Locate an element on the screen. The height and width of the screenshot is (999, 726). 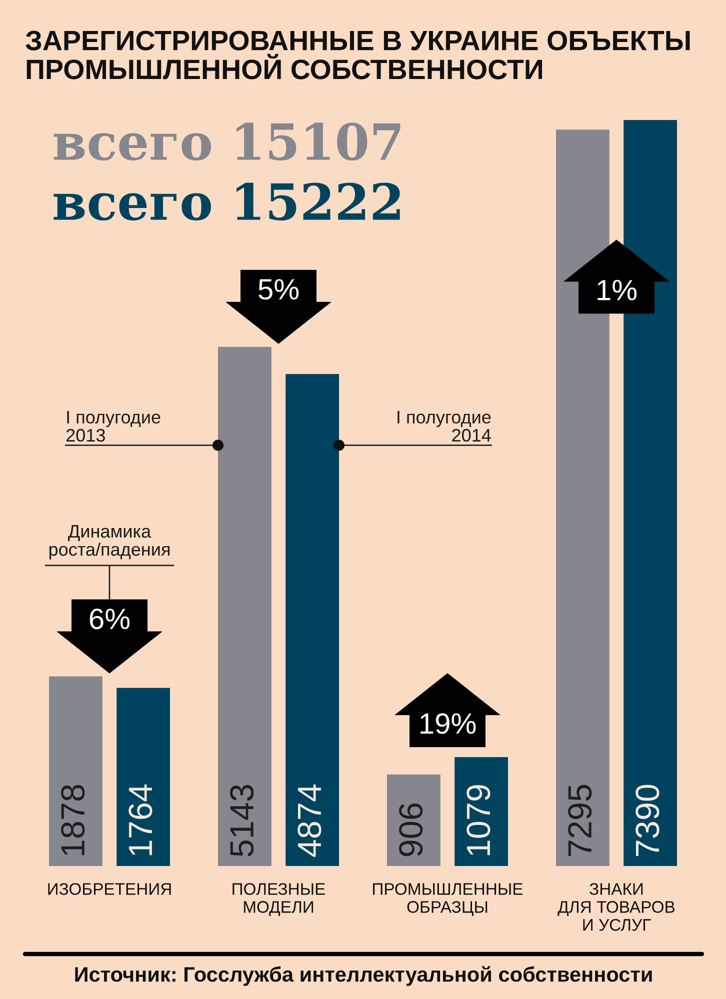
x-tick-label: ПРОМЫШЛЕННЫЕ ОБРАЗЦЫ is located at coordinates (448, 899).